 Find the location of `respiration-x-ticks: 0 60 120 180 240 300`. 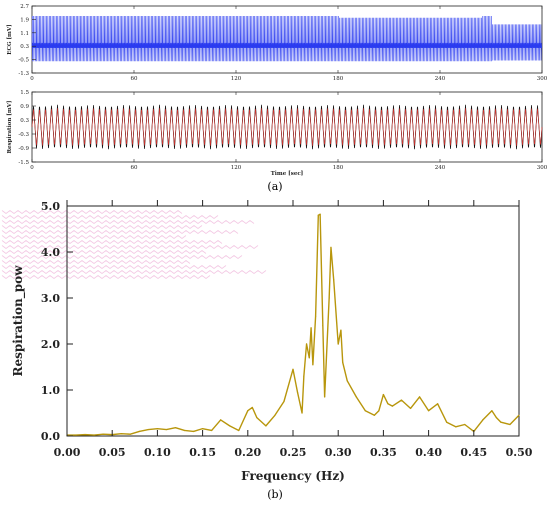

respiration-x-ticks: 0 60 120 180 240 300 is located at coordinates (289, 131).